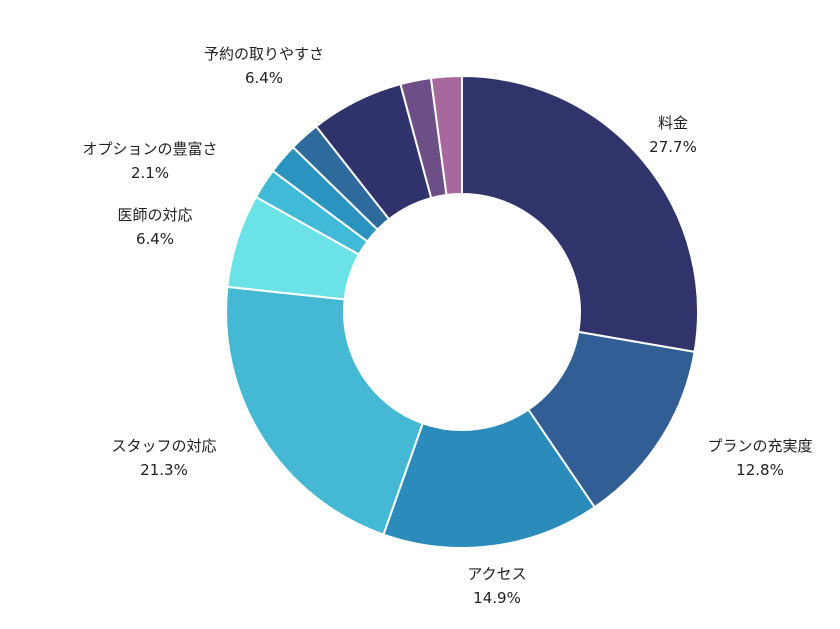 Image resolution: width=840 pixels, height=629 pixels. What do you see at coordinates (672, 123) in the screenshot?
I see `slice-label-fee-name: 料金` at bounding box center [672, 123].